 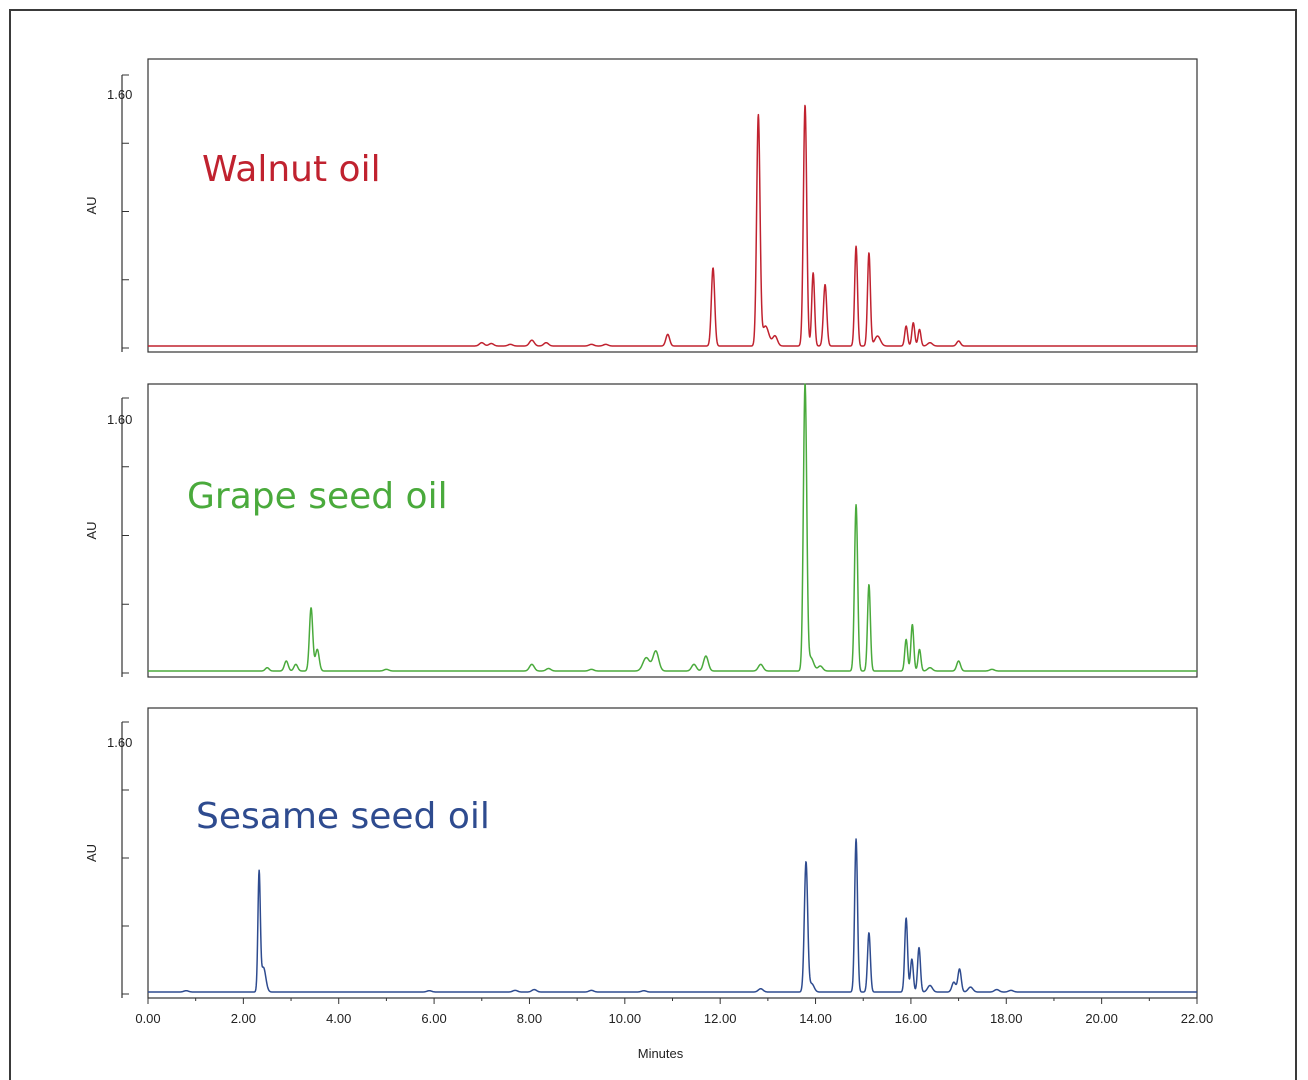 I want to click on x-tick-label: 12.00, so click(x=720, y=1018).